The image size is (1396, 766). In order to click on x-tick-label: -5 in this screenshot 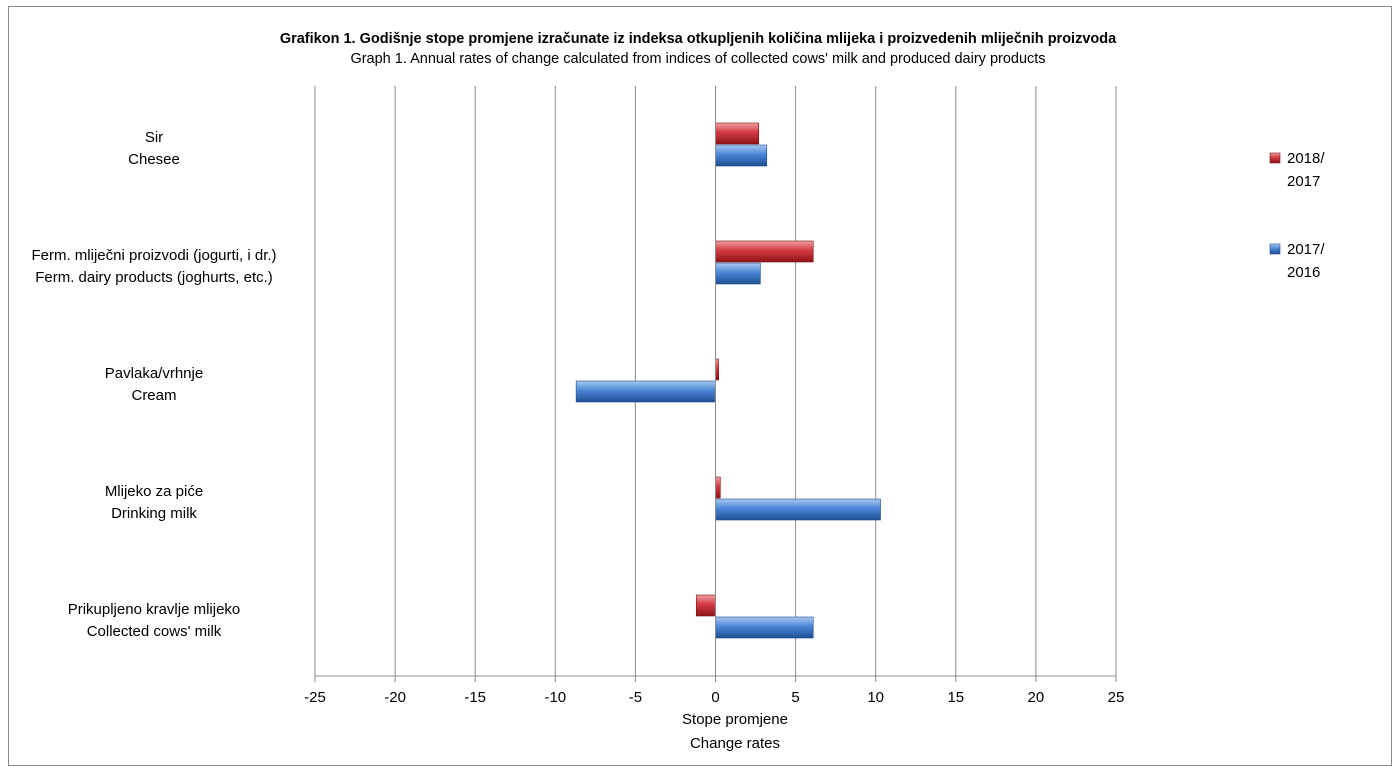, I will do `click(635, 697)`.